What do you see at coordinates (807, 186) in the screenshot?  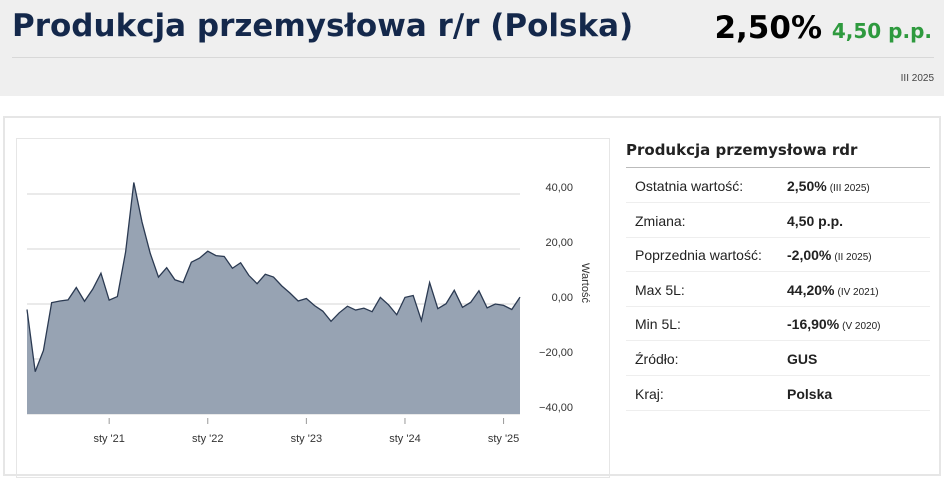 I see `stat-value-text: 2,50%` at bounding box center [807, 186].